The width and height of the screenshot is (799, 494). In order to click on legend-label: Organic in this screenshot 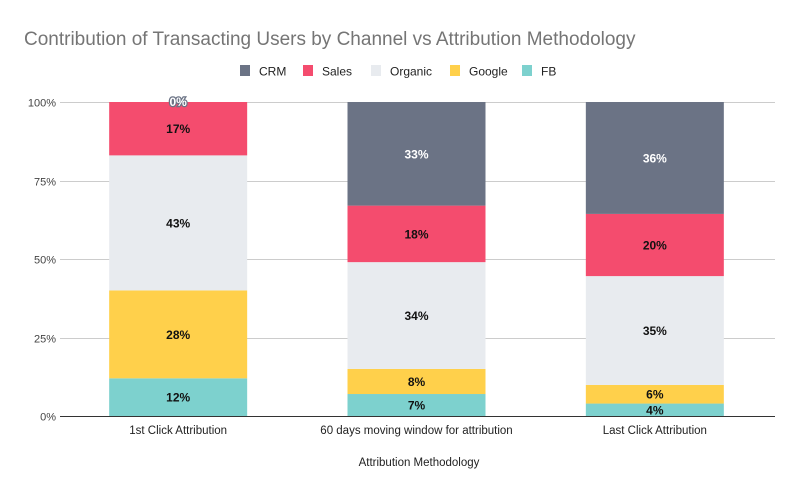, I will do `click(411, 72)`.